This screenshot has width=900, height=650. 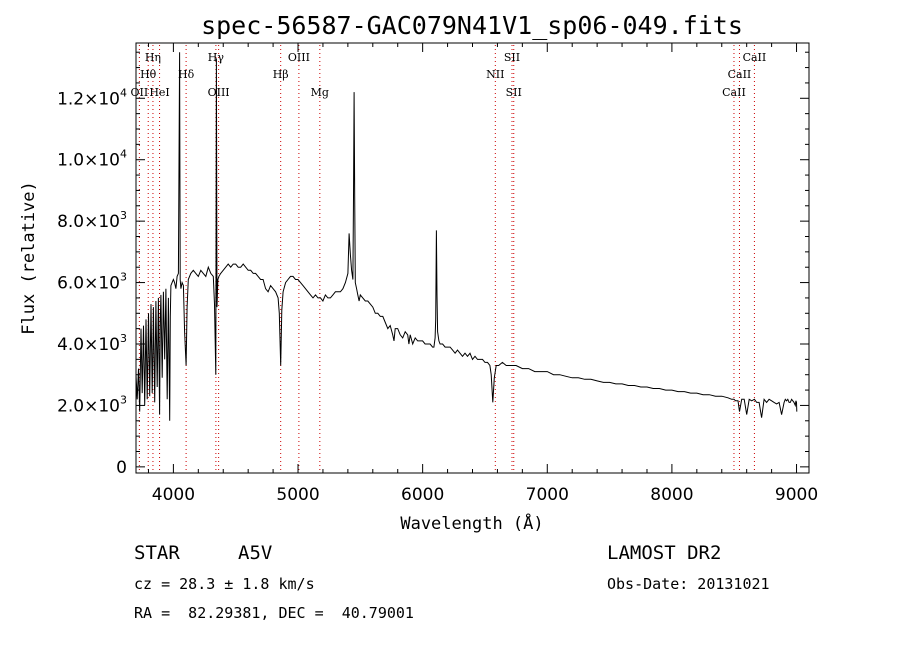 I want to click on sky-coordinates: RA = 82.29381, DEC = 40.79001, so click(x=274, y=613).